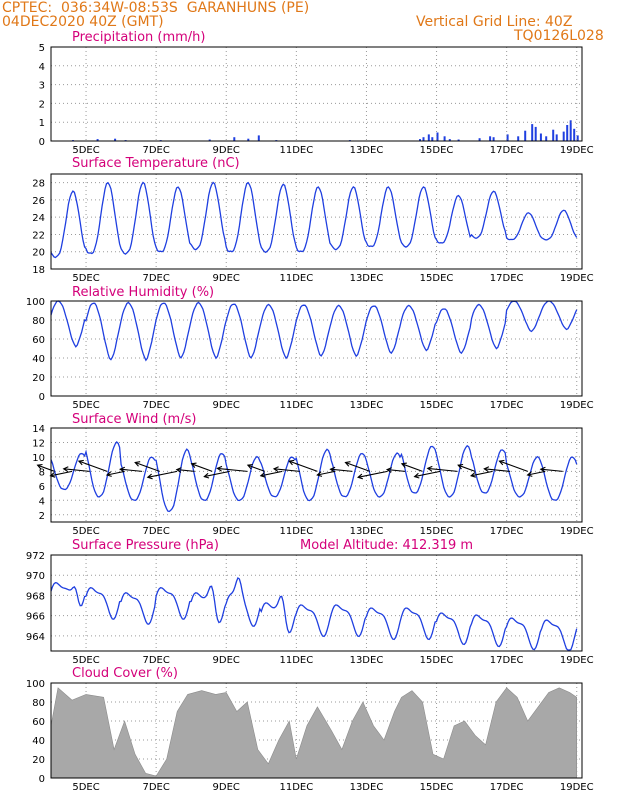 The height and width of the screenshot is (800, 618). Describe the element at coordinates (42, 123) in the screenshot. I see `precip-ytick-1: 1` at that location.